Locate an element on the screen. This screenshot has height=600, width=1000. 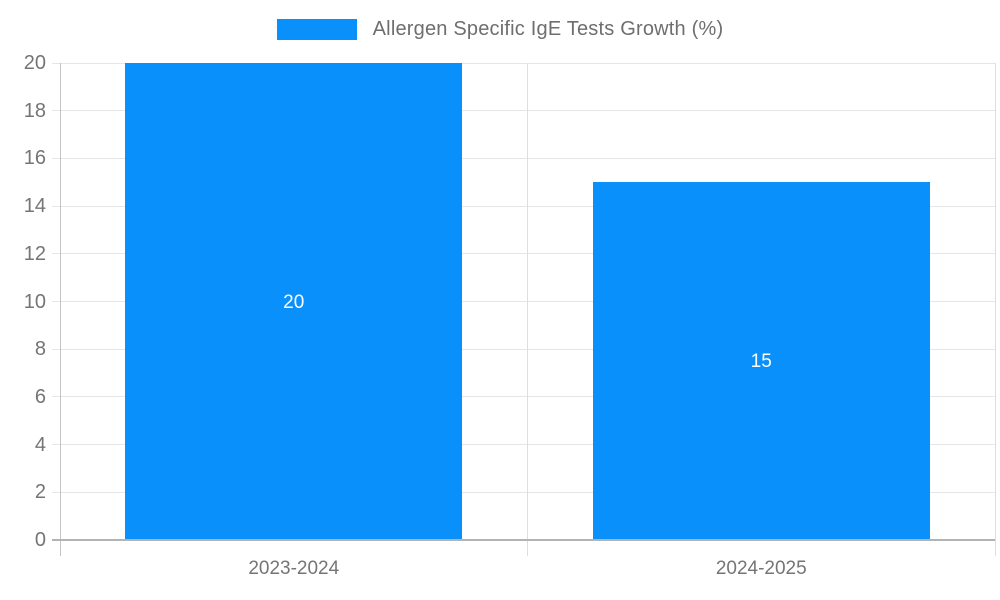
y-tick-label: 6 is located at coordinates (40, 396).